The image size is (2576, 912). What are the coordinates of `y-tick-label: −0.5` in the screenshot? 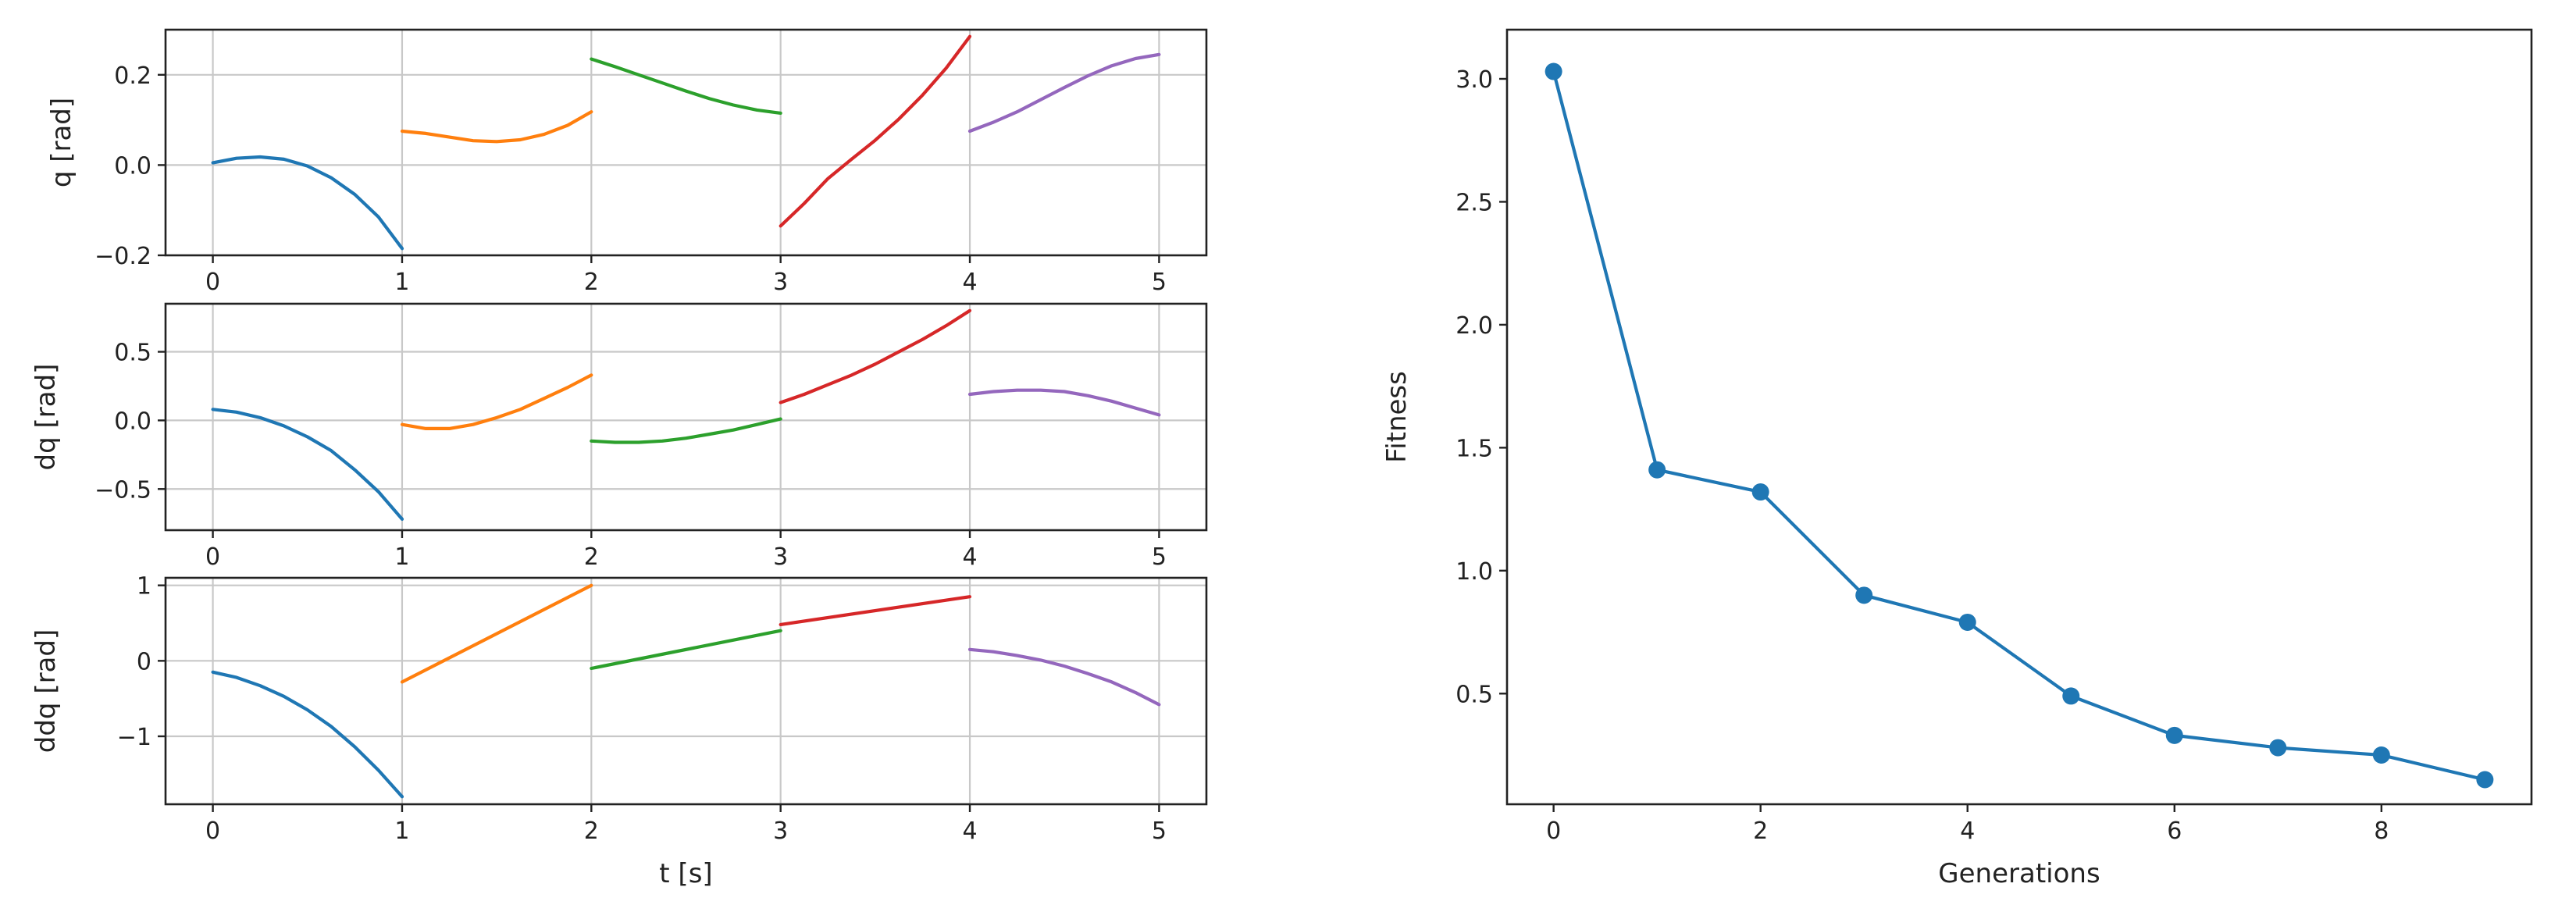 It's located at (122, 490).